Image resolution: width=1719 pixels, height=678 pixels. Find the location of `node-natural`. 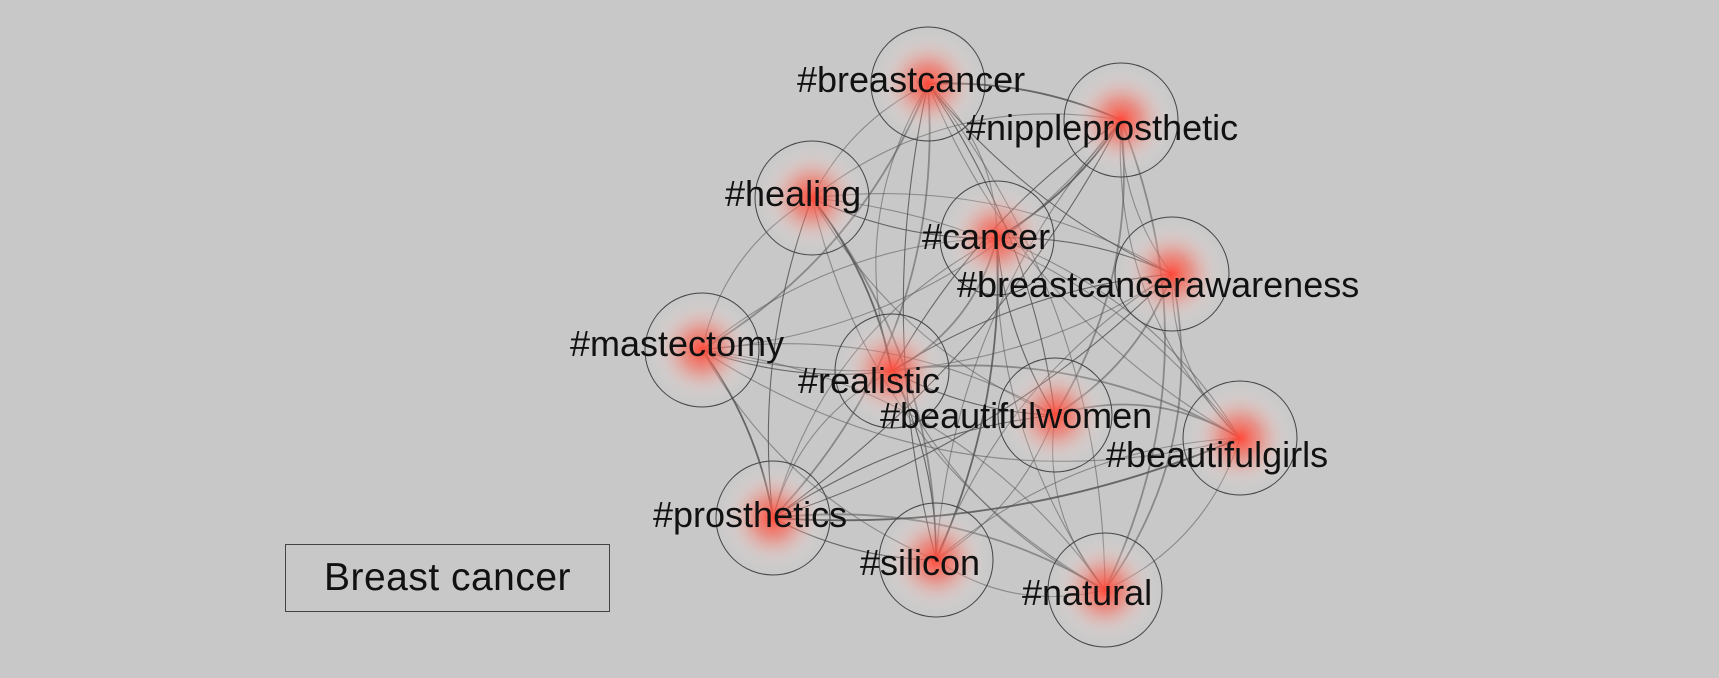

node-natural is located at coordinates (1105, 590).